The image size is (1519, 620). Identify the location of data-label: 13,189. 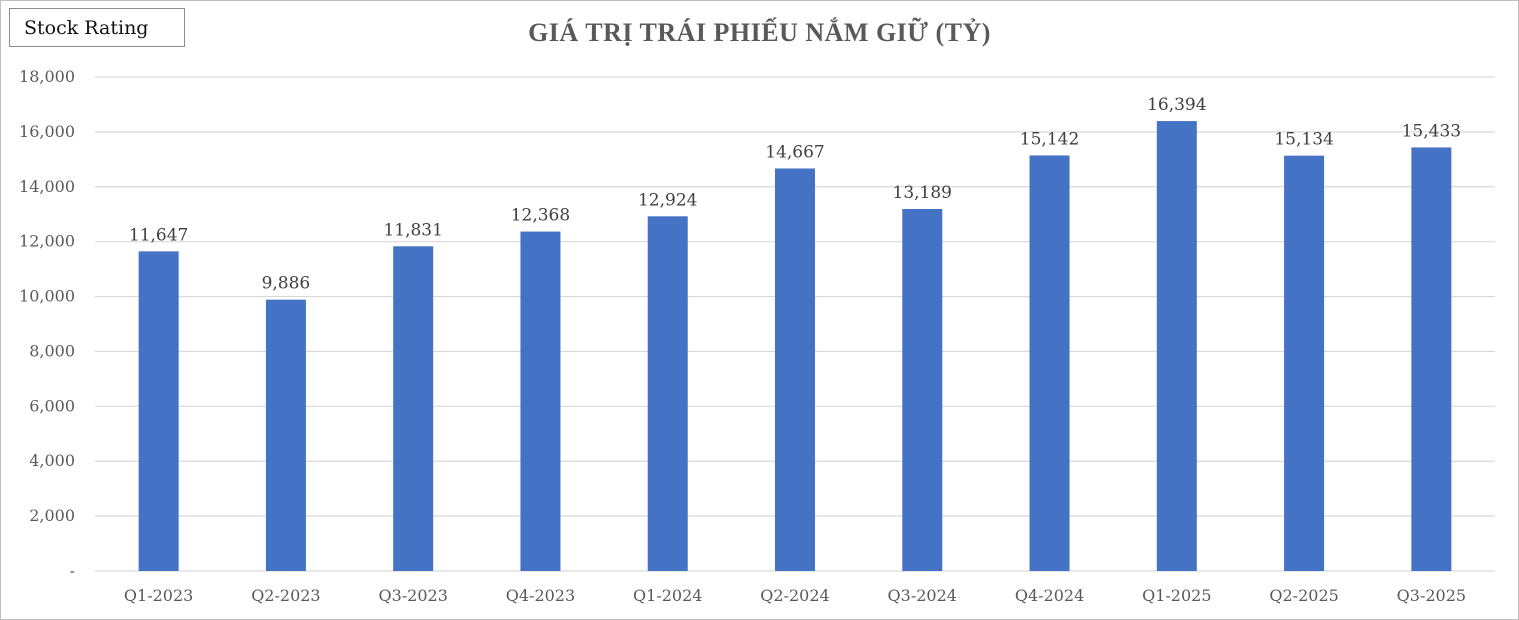
(922, 193).